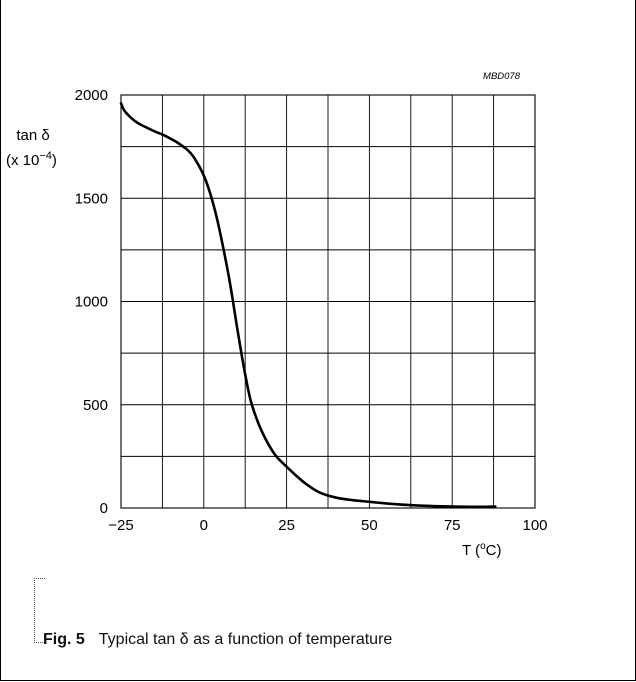  I want to click on x-tick-label: 0, so click(204, 525).